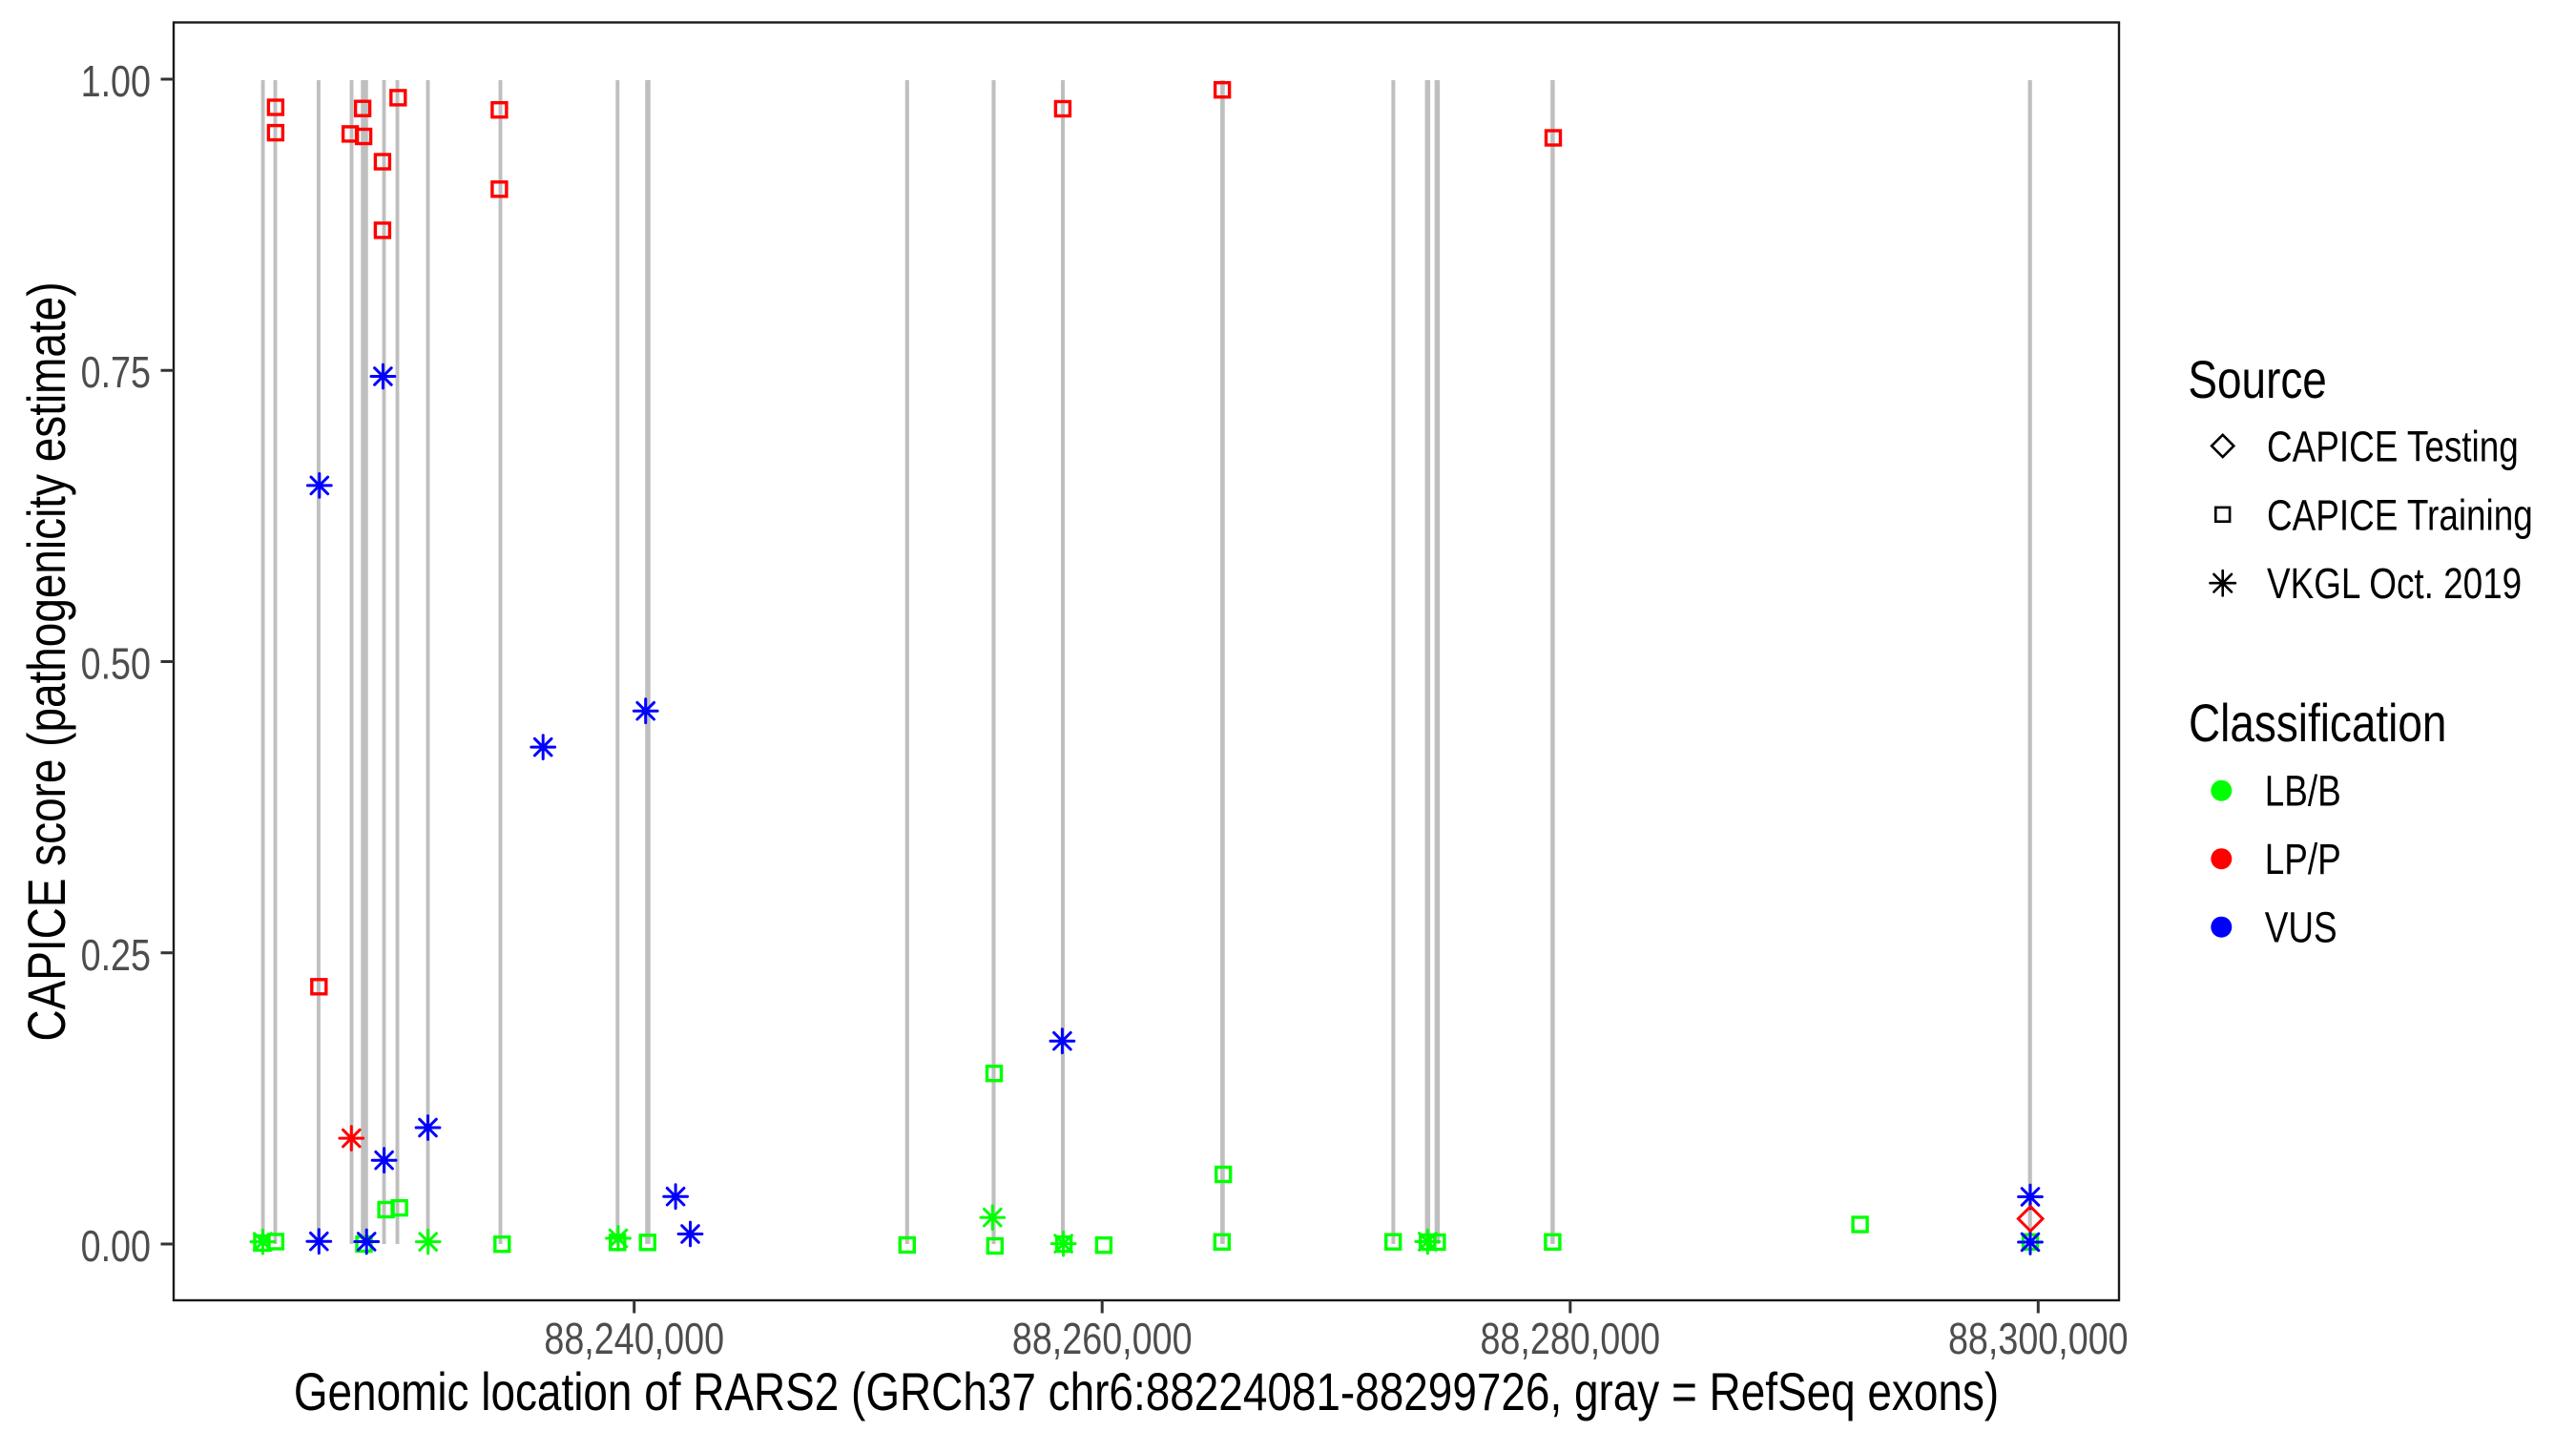  I want to click on svg-text: LP/P, so click(2303, 859).